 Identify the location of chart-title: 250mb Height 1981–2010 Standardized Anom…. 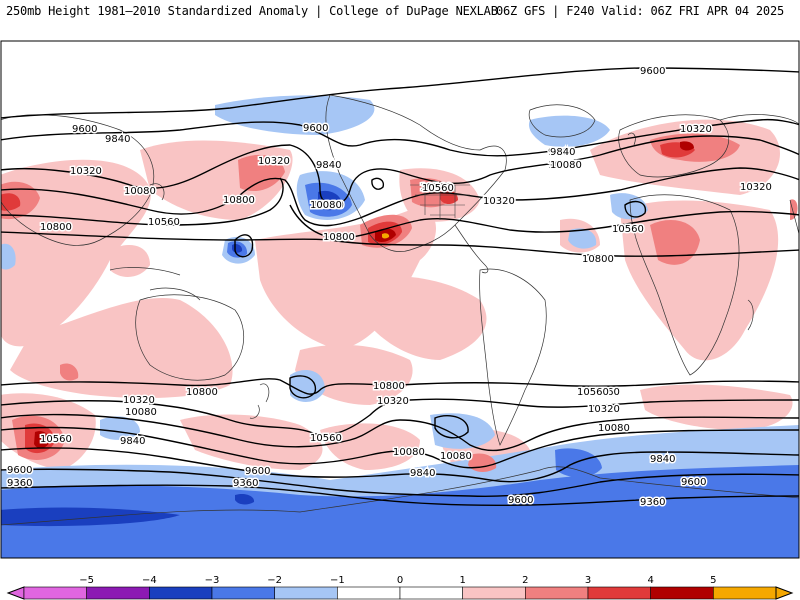
(252, 11).